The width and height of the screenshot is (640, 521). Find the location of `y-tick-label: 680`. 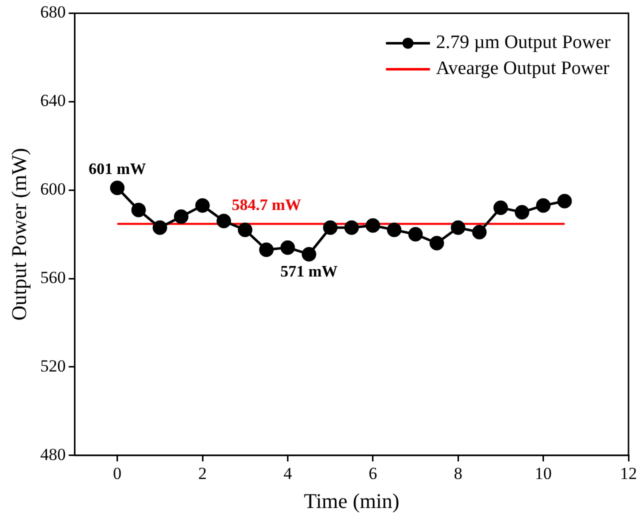

y-tick-label: 680 is located at coordinates (53, 12).